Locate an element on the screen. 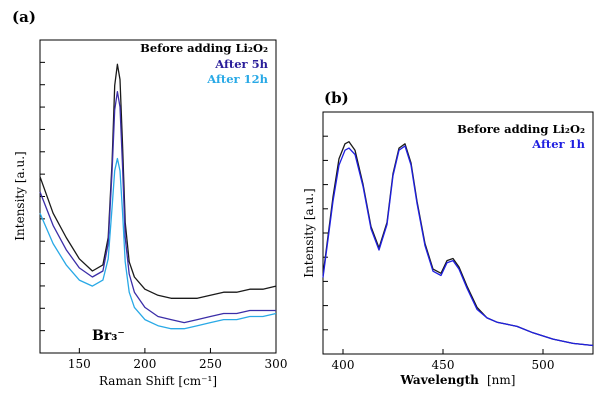  panel-b-x-ticks: 400 450 500 is located at coordinates (443, 360).